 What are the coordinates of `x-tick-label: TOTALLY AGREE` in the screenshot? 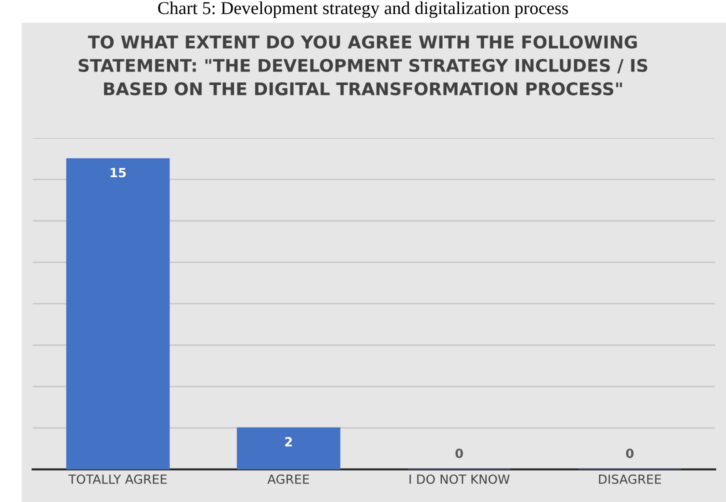 It's located at (117, 479).